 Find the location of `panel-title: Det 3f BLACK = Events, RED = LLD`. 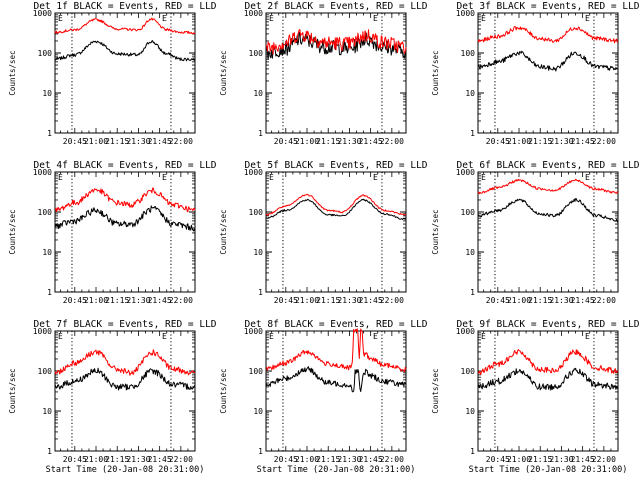

panel-title: Det 3f BLACK = Events, RED = LLD is located at coordinates (547, 6).